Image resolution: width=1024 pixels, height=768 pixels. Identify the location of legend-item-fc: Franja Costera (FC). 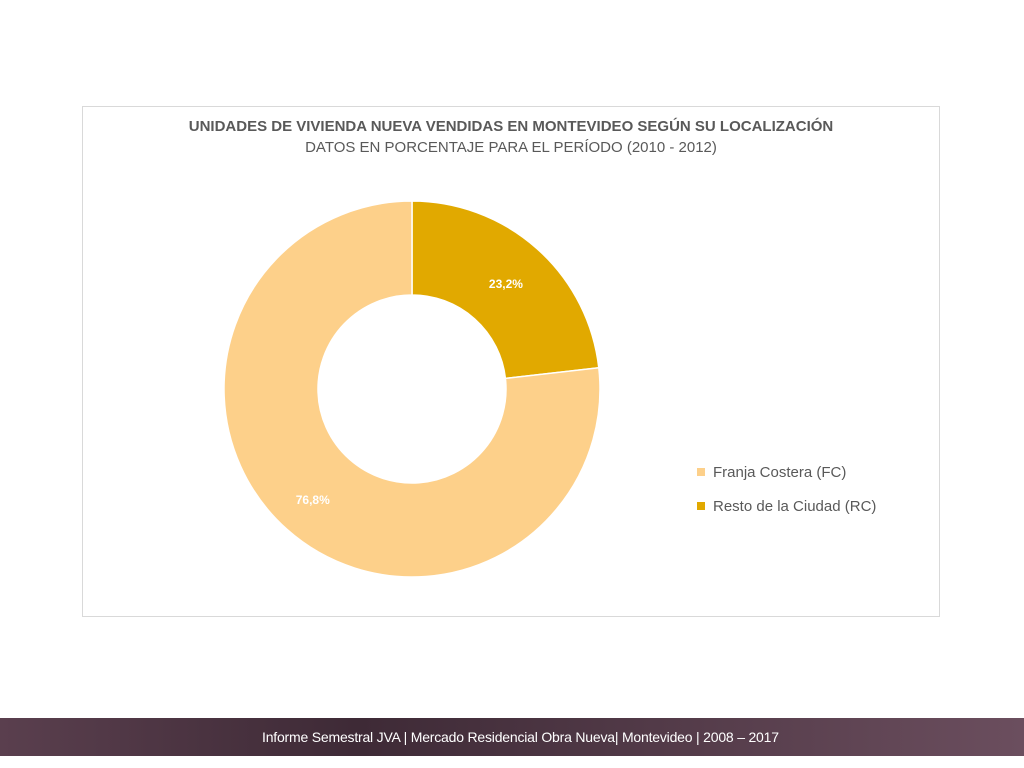
(786, 472).